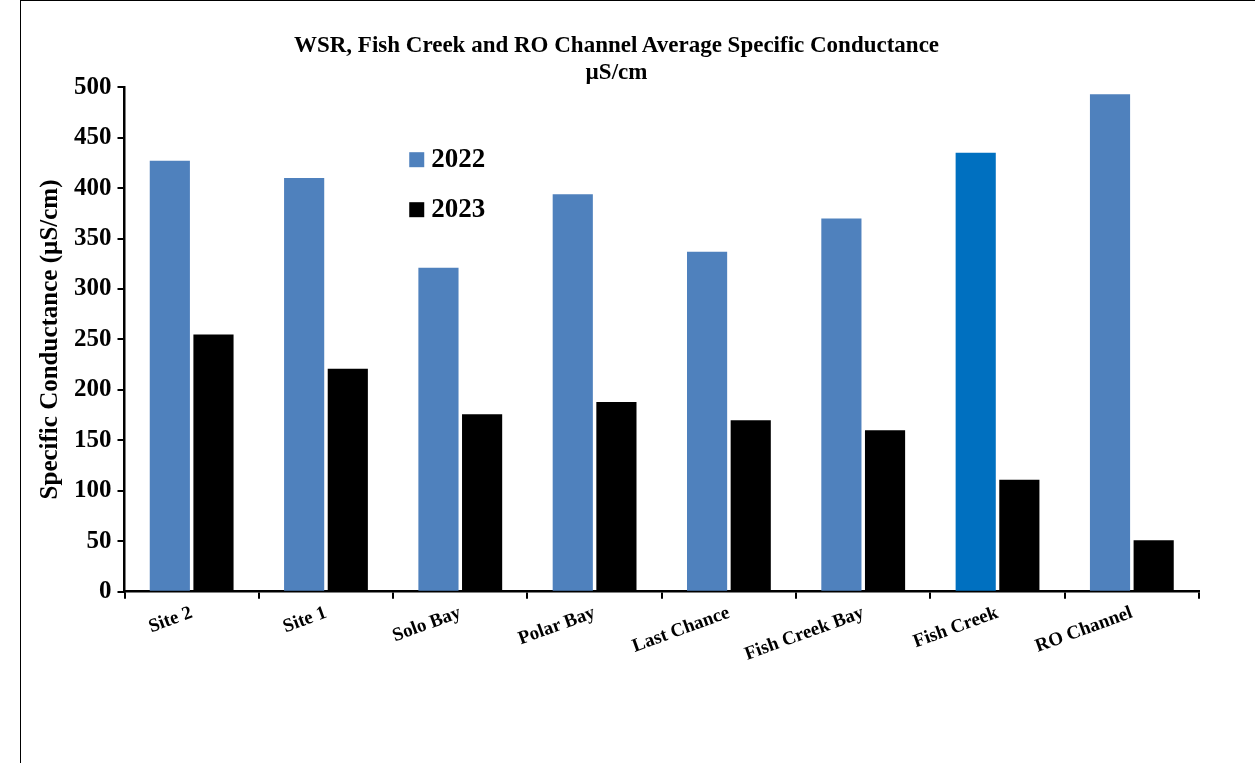 This screenshot has height=763, width=1255. What do you see at coordinates (804, 632) in the screenshot?
I see `x-tick-label: Fish Creek Bay` at bounding box center [804, 632].